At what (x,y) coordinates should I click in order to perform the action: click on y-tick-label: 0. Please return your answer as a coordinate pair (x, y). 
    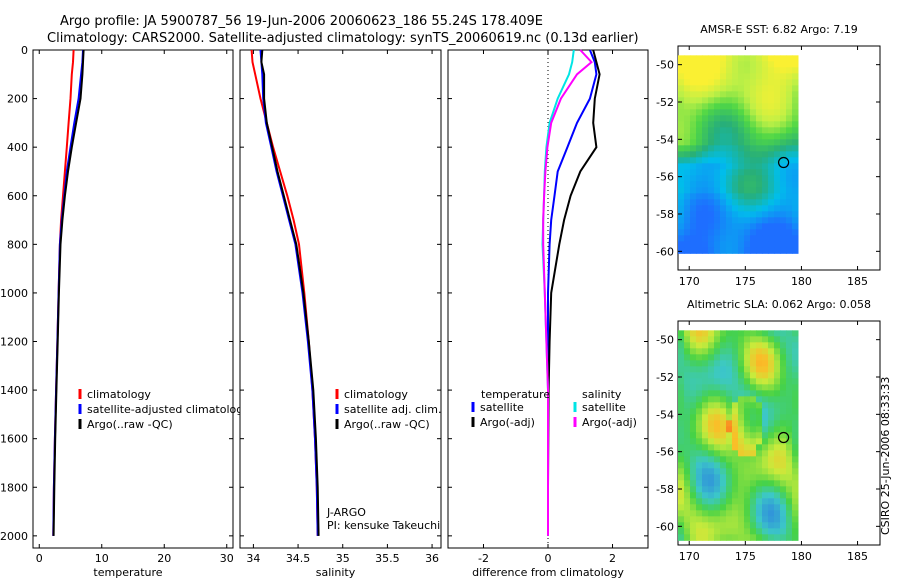
    Looking at the image, I should click on (24, 50).